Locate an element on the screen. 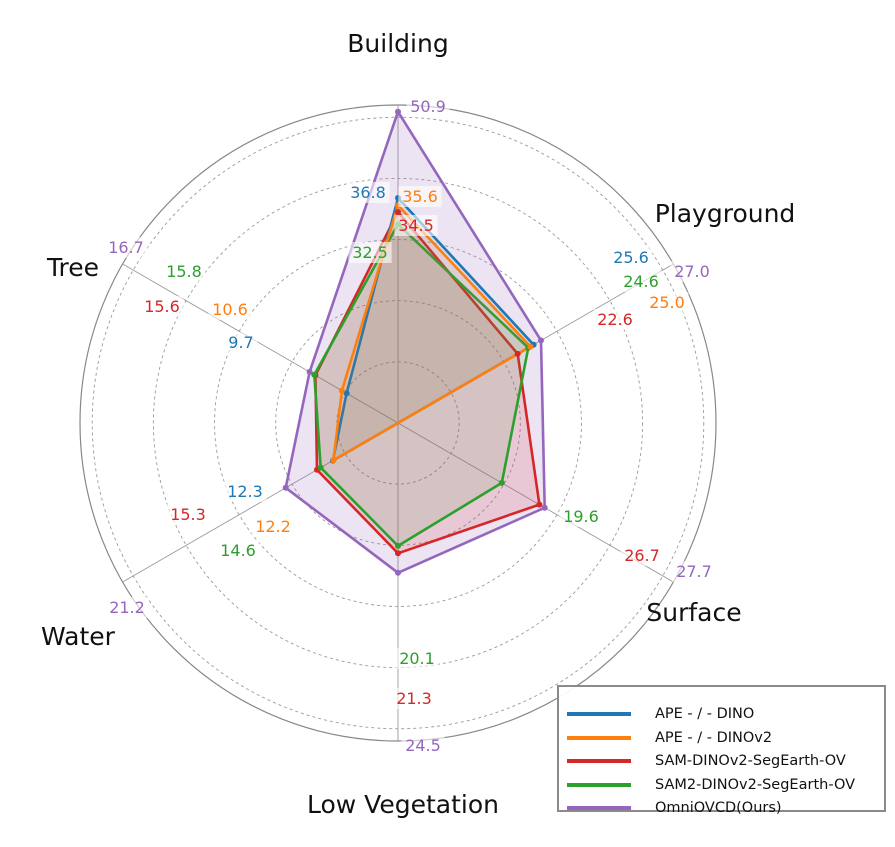  legend-item: SAM-DINOv2-SegEarth-OV is located at coordinates (706, 761).